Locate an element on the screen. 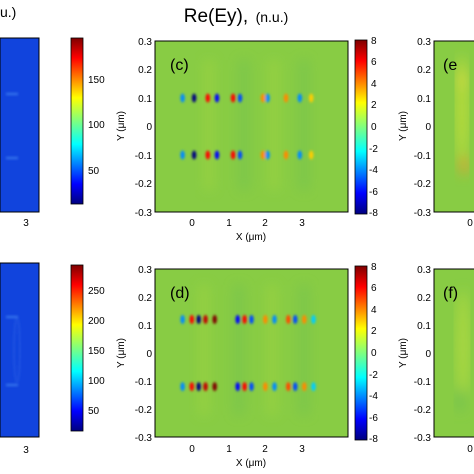  panel-d-xlabel: X (μm) is located at coordinates (251, 463).